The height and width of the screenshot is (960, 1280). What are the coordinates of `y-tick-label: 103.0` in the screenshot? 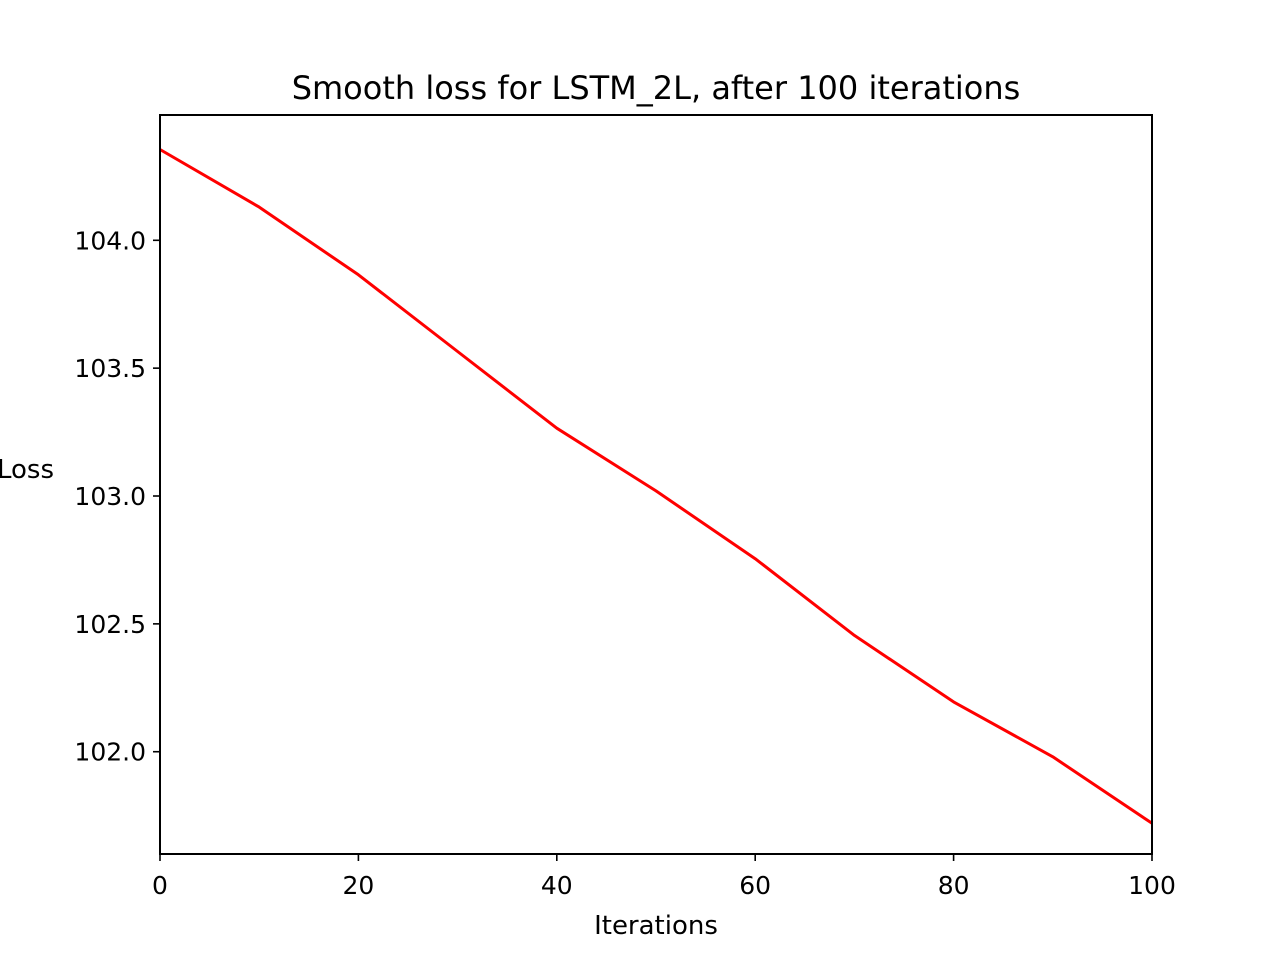 It's located at (110, 496).